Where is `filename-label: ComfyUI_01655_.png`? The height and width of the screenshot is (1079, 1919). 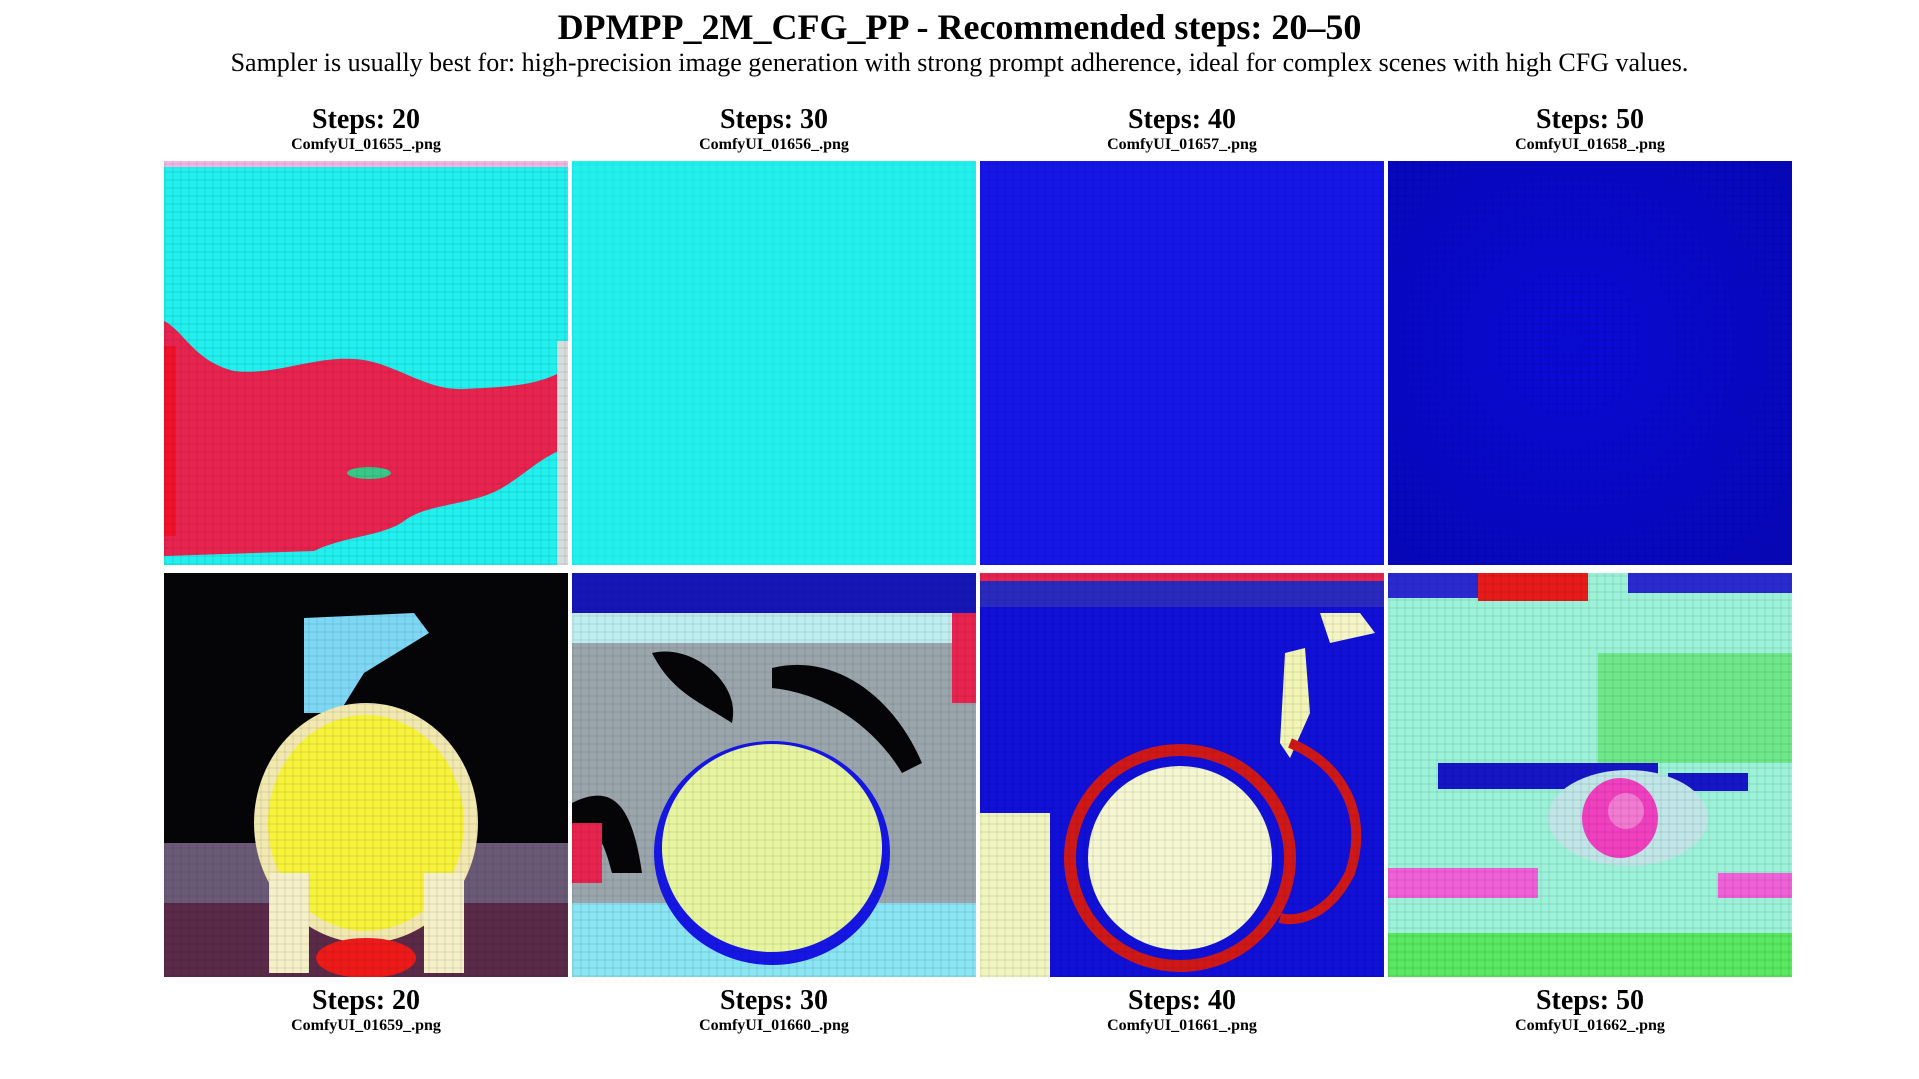
filename-label: ComfyUI_01655_.png is located at coordinates (366, 144).